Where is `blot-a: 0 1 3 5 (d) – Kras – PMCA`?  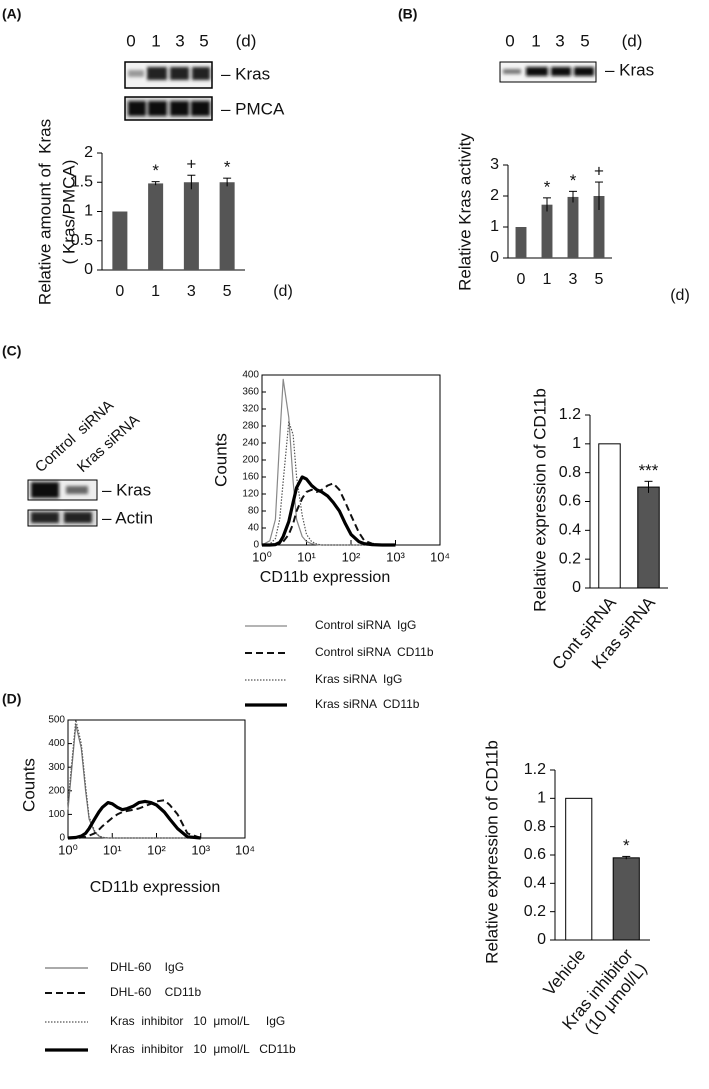
blot-a: 0 1 3 5 (d) – Kras – PMCA is located at coordinates (204, 76).